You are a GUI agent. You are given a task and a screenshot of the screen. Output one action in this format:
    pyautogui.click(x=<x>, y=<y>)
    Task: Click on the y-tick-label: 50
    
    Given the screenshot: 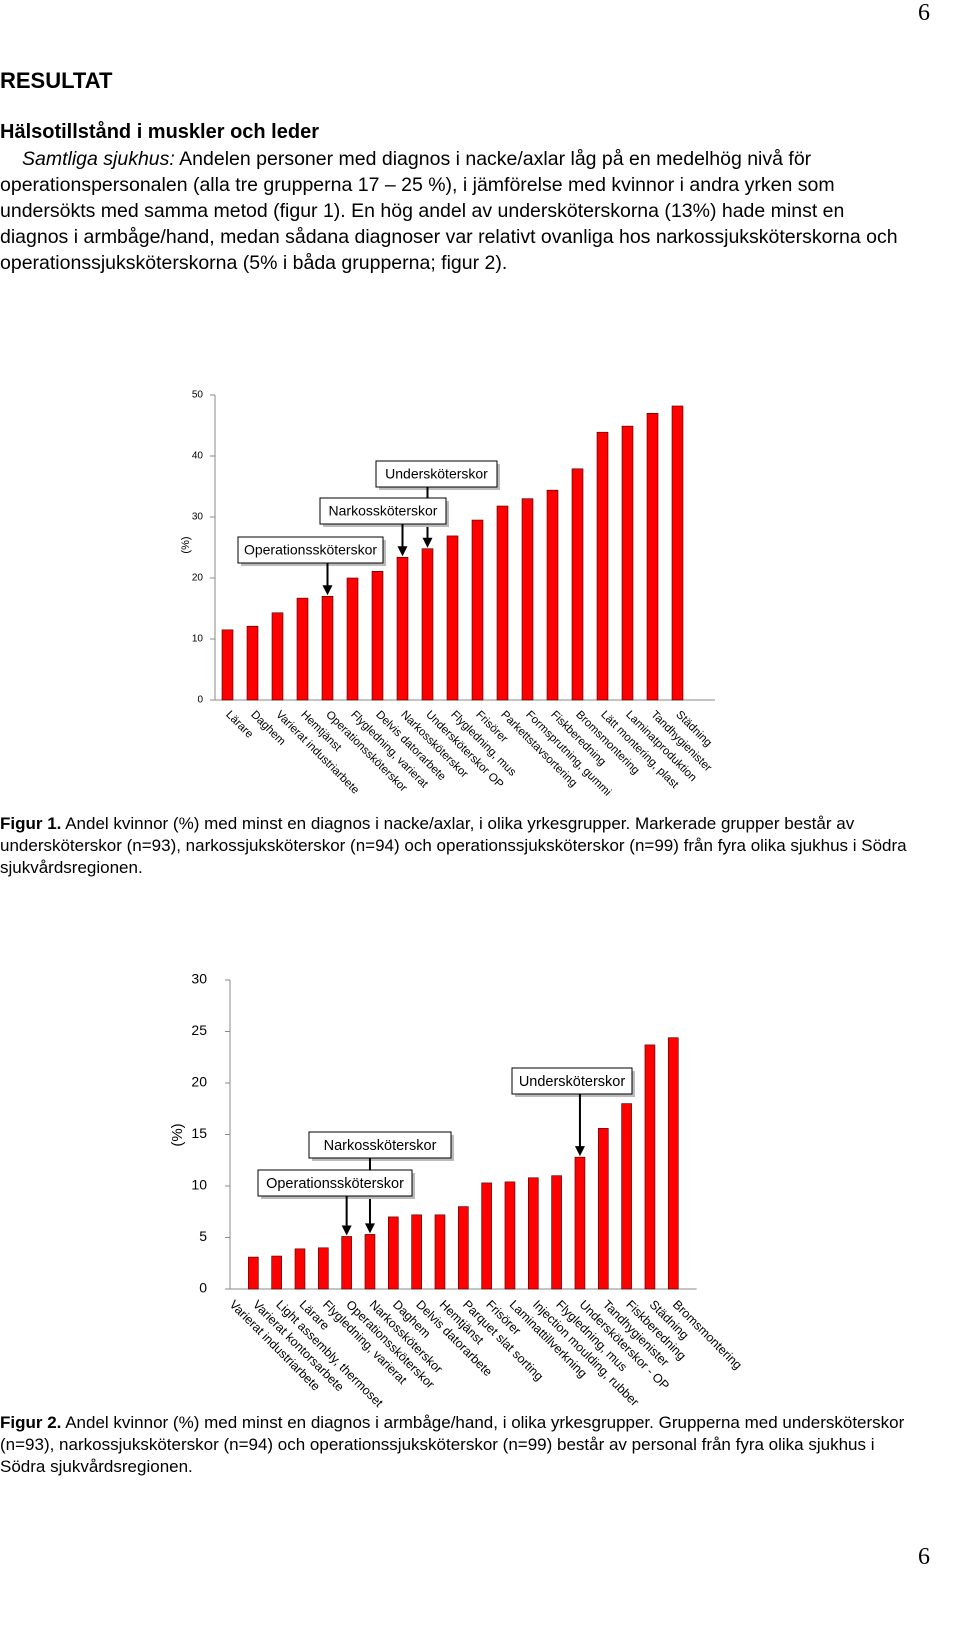 What is the action you would take?
    pyautogui.click(x=198, y=395)
    